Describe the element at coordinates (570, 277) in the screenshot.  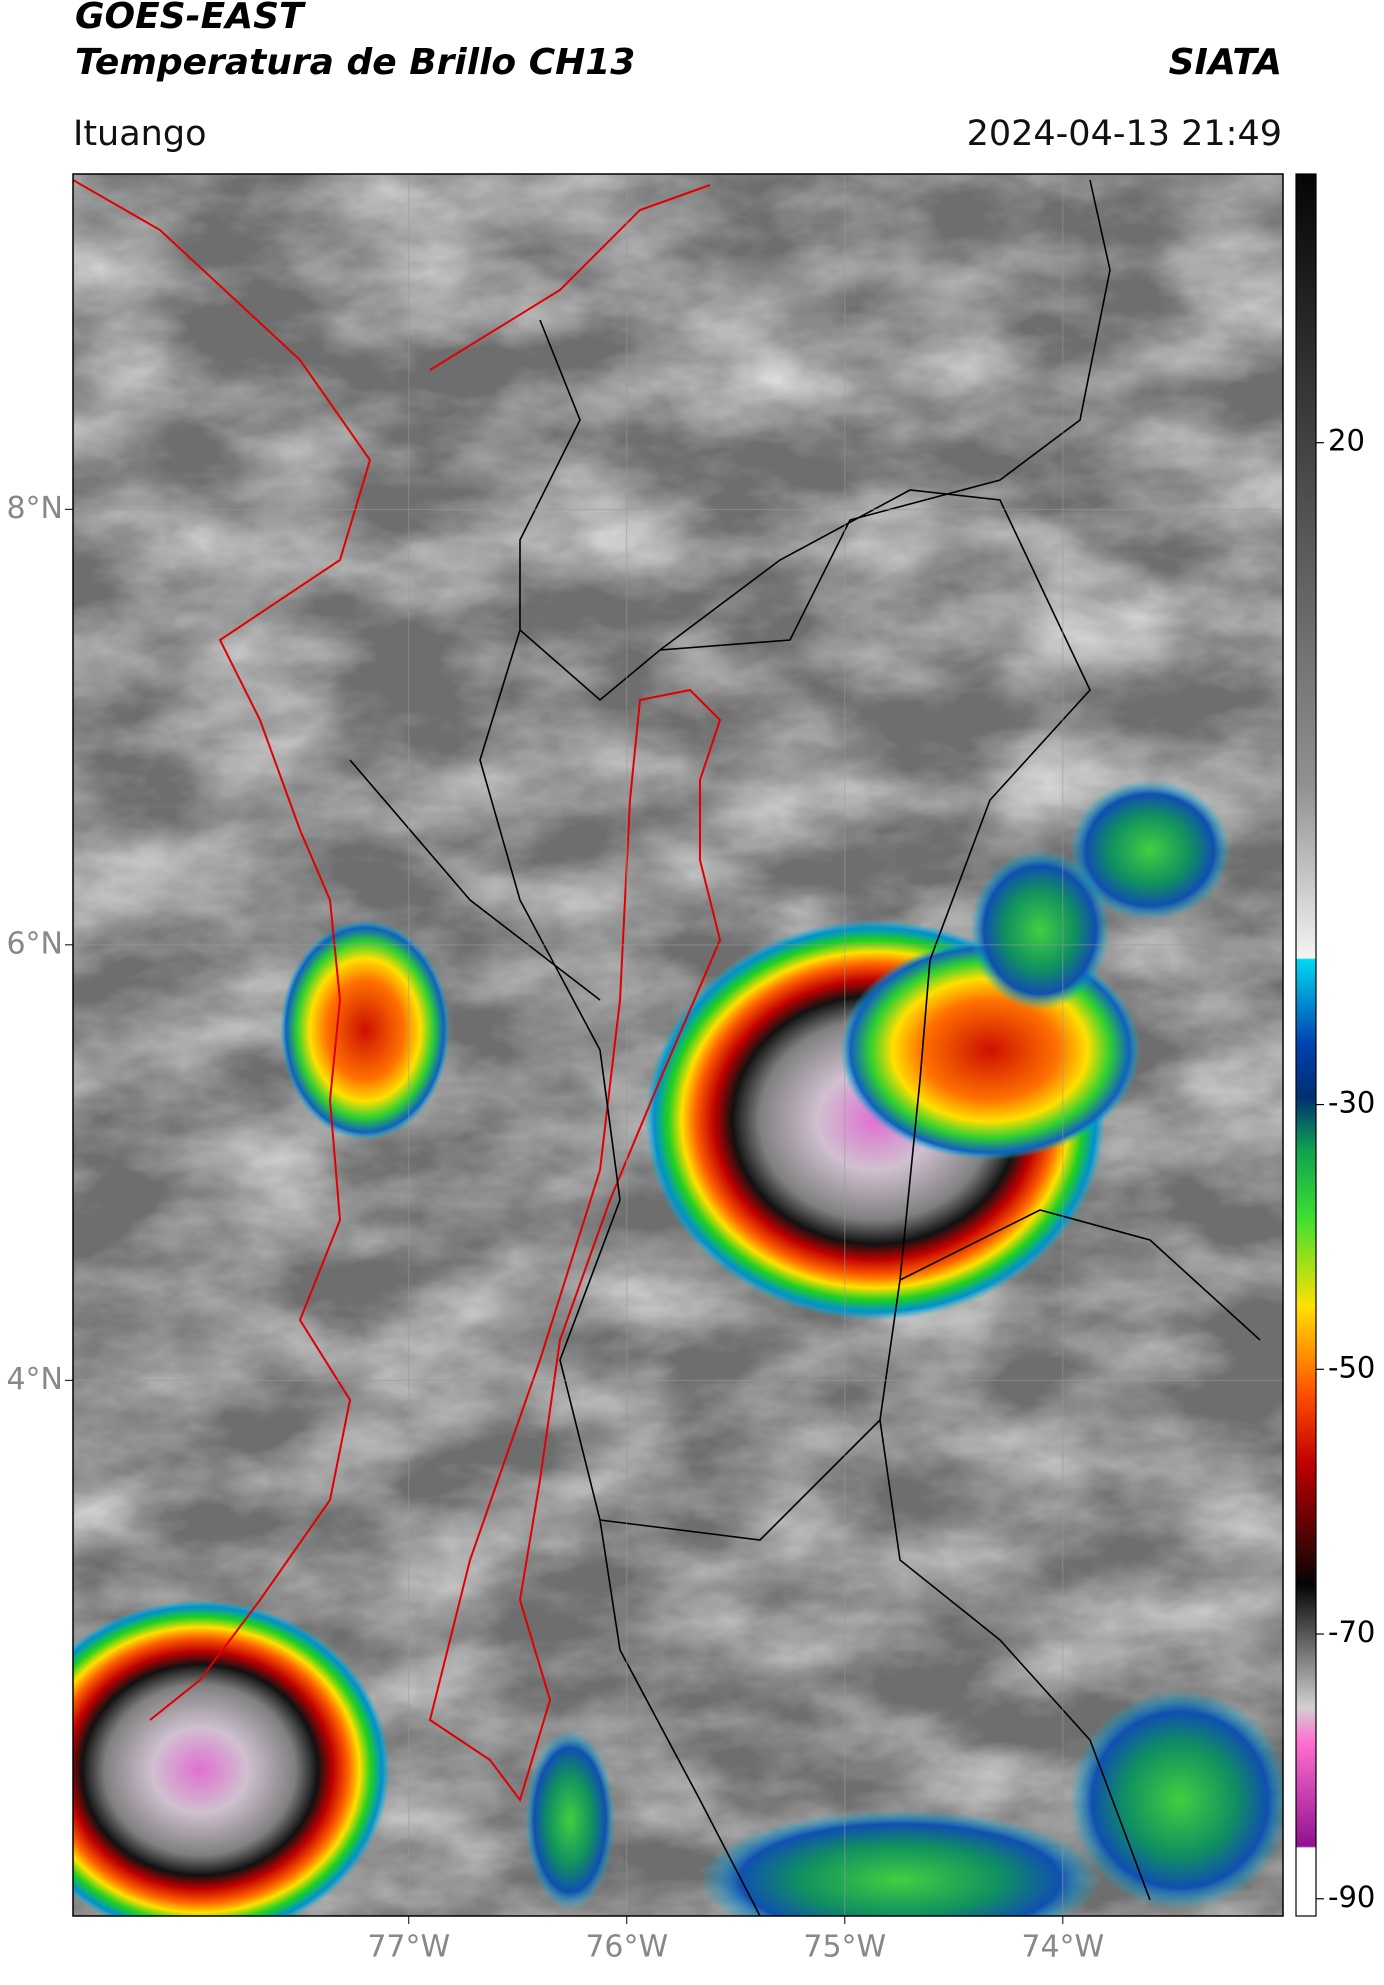
I see `coastline` at that location.